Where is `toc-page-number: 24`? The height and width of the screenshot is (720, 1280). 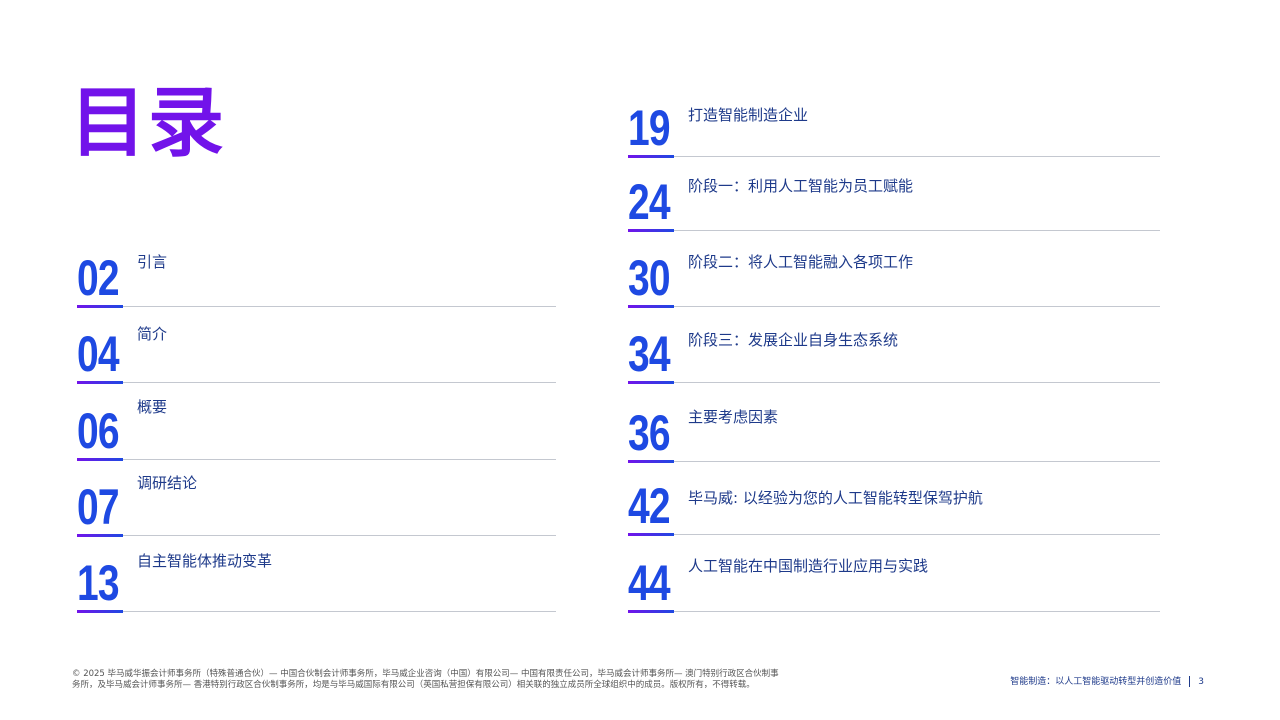
toc-page-number: 24 is located at coordinates (649, 202).